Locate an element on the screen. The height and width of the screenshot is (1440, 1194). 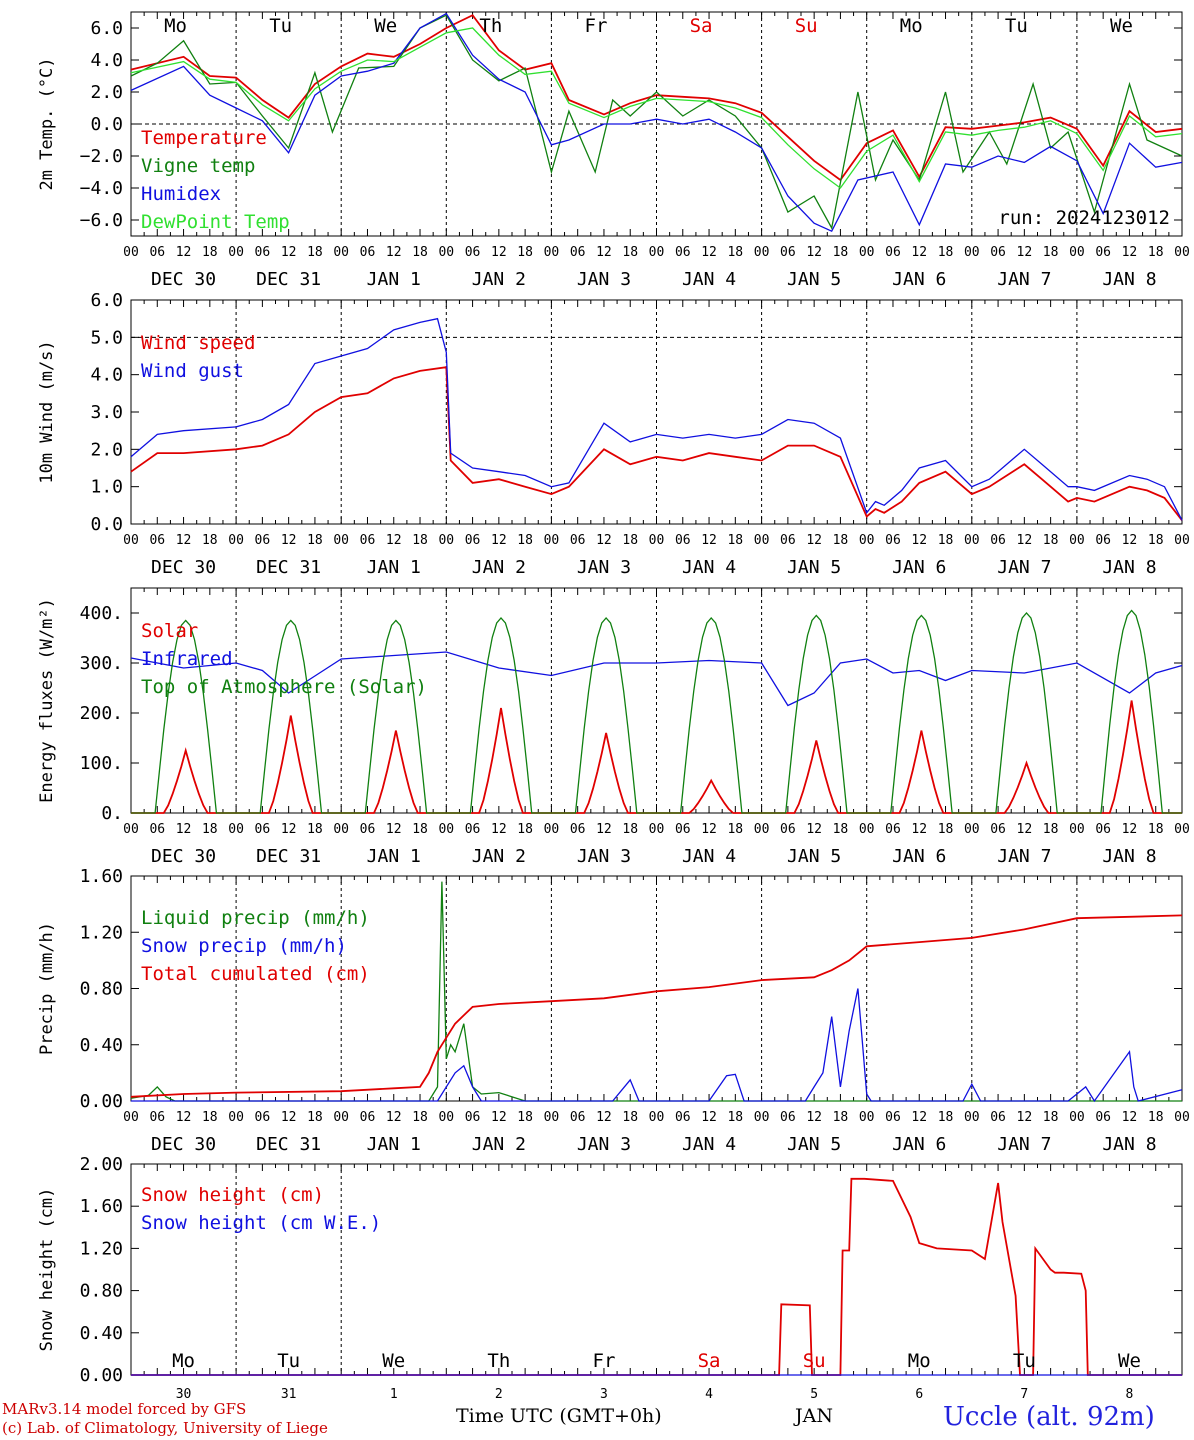
weekday-label: Fr is located at coordinates (604, 1361).